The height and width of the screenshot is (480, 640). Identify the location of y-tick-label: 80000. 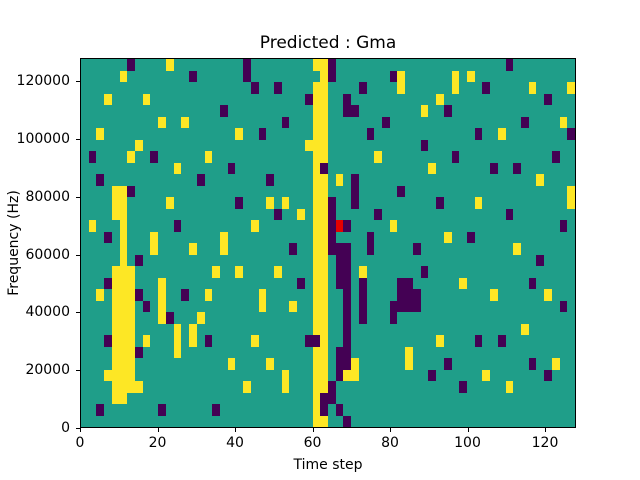
(47, 196).